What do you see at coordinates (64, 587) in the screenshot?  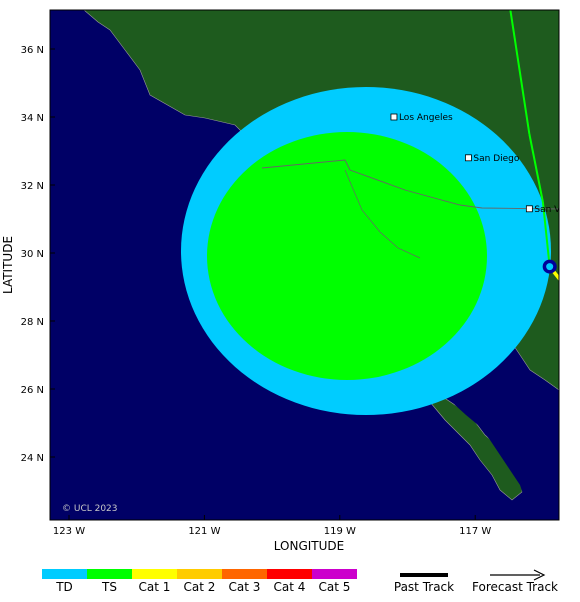 I see `legend-label: TD` at bounding box center [64, 587].